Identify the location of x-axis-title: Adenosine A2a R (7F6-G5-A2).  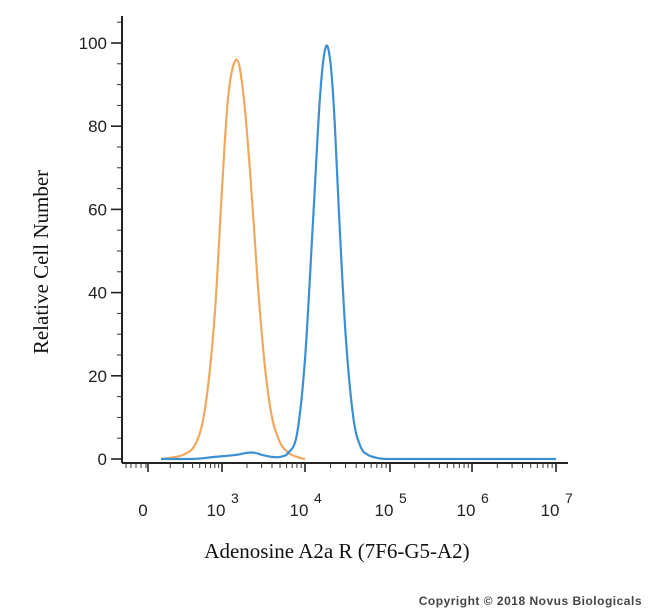
(336, 551).